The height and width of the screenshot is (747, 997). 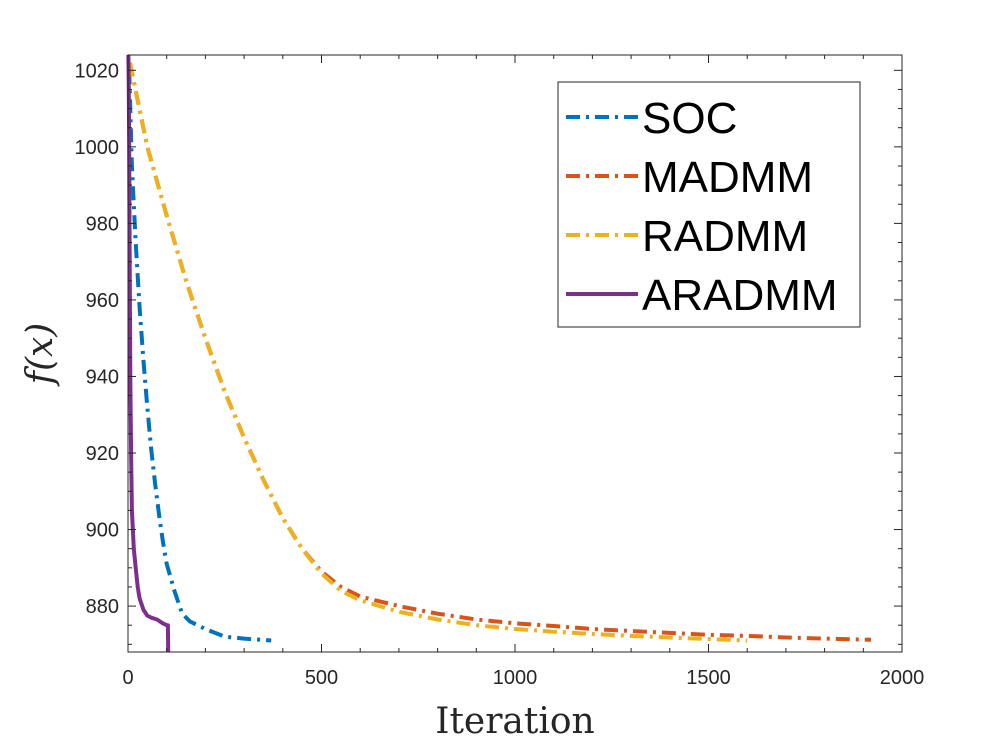 What do you see at coordinates (727, 177) in the screenshot?
I see `legend-label-madmm: MADMM` at bounding box center [727, 177].